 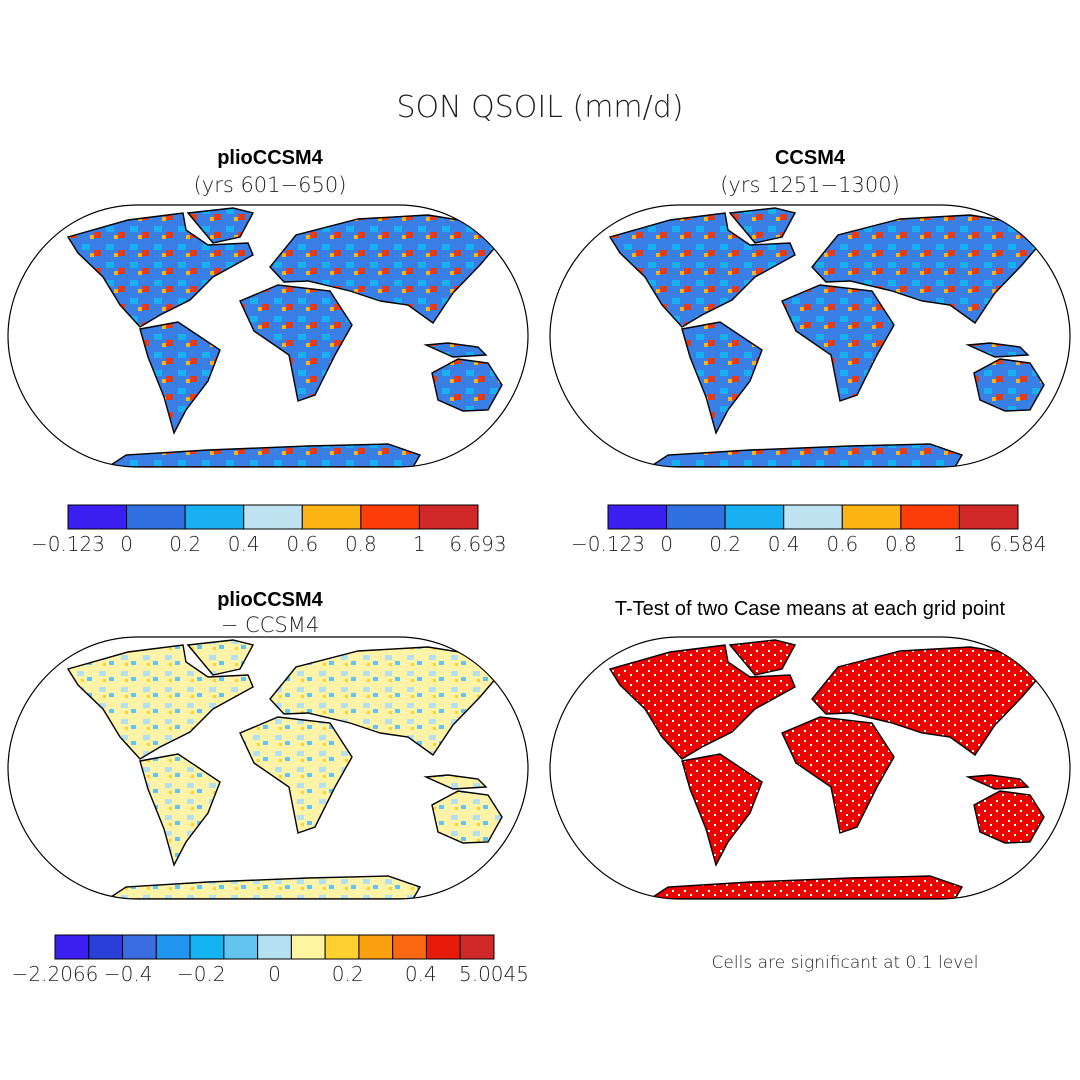 I want to click on panel-title: CCSM4, so click(x=810, y=158).